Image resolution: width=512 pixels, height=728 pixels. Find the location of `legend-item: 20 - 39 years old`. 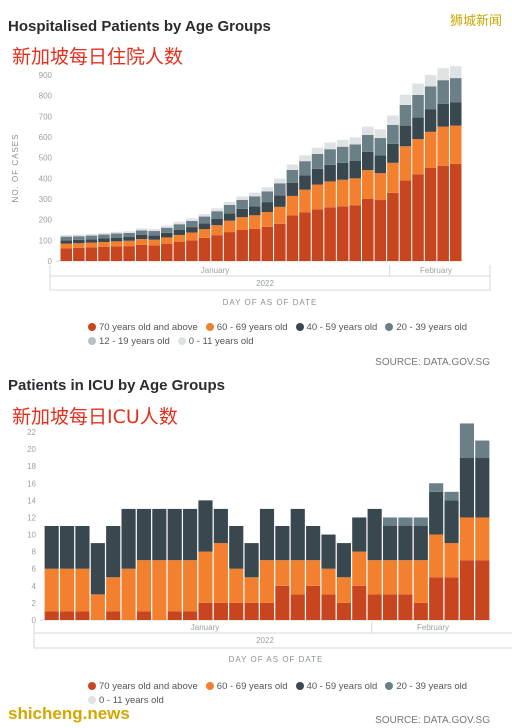

legend-item: 20 - 39 years old is located at coordinates (426, 687).